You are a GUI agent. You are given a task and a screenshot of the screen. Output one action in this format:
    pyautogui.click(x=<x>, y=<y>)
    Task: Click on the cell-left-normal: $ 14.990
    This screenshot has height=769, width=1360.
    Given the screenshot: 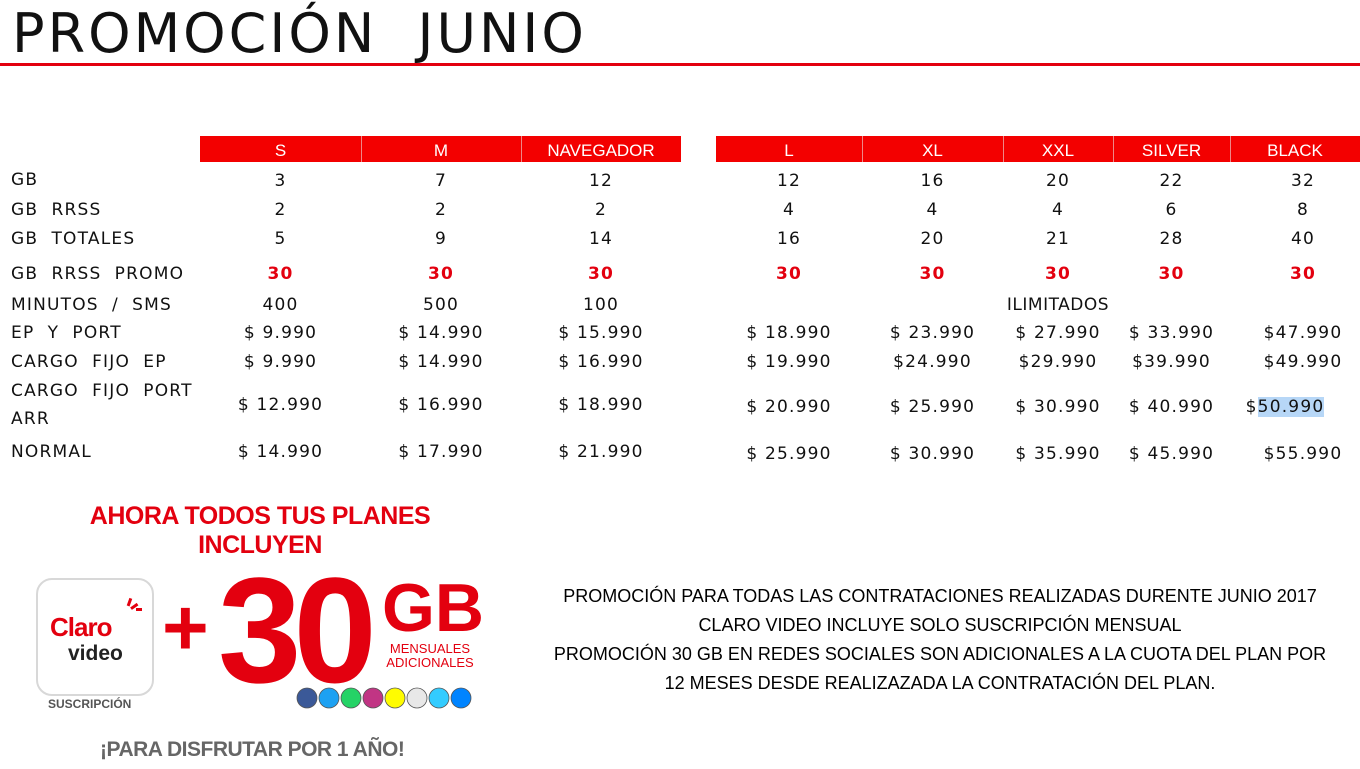 What is the action you would take?
    pyautogui.click(x=280, y=452)
    